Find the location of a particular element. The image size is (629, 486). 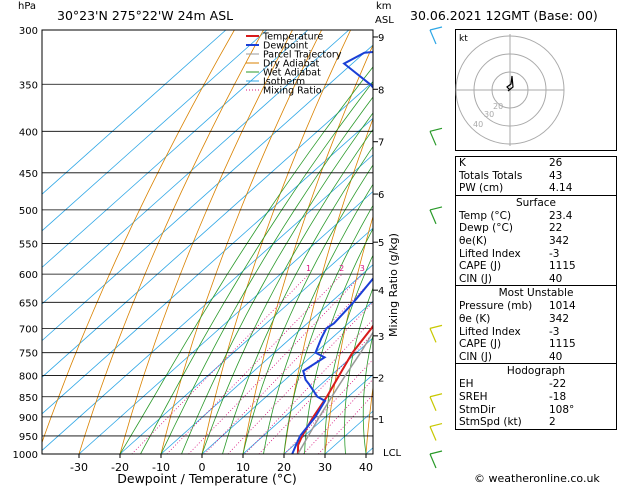

x-axis-title: Dewpoint / Temperature (°C) is located at coordinates (206, 478).